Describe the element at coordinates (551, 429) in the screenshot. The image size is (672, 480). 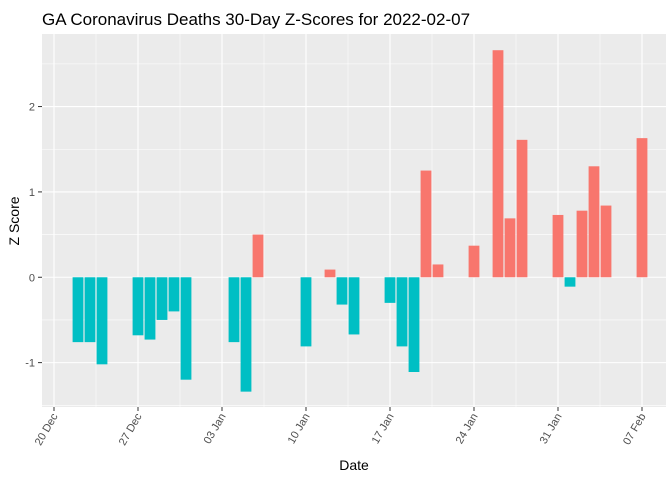
I see `x-tick-label: 31 Jan` at that location.